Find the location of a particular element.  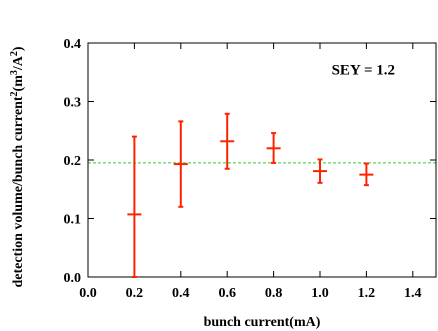

y-axis-title-part: (m is located at coordinates (18, 83).